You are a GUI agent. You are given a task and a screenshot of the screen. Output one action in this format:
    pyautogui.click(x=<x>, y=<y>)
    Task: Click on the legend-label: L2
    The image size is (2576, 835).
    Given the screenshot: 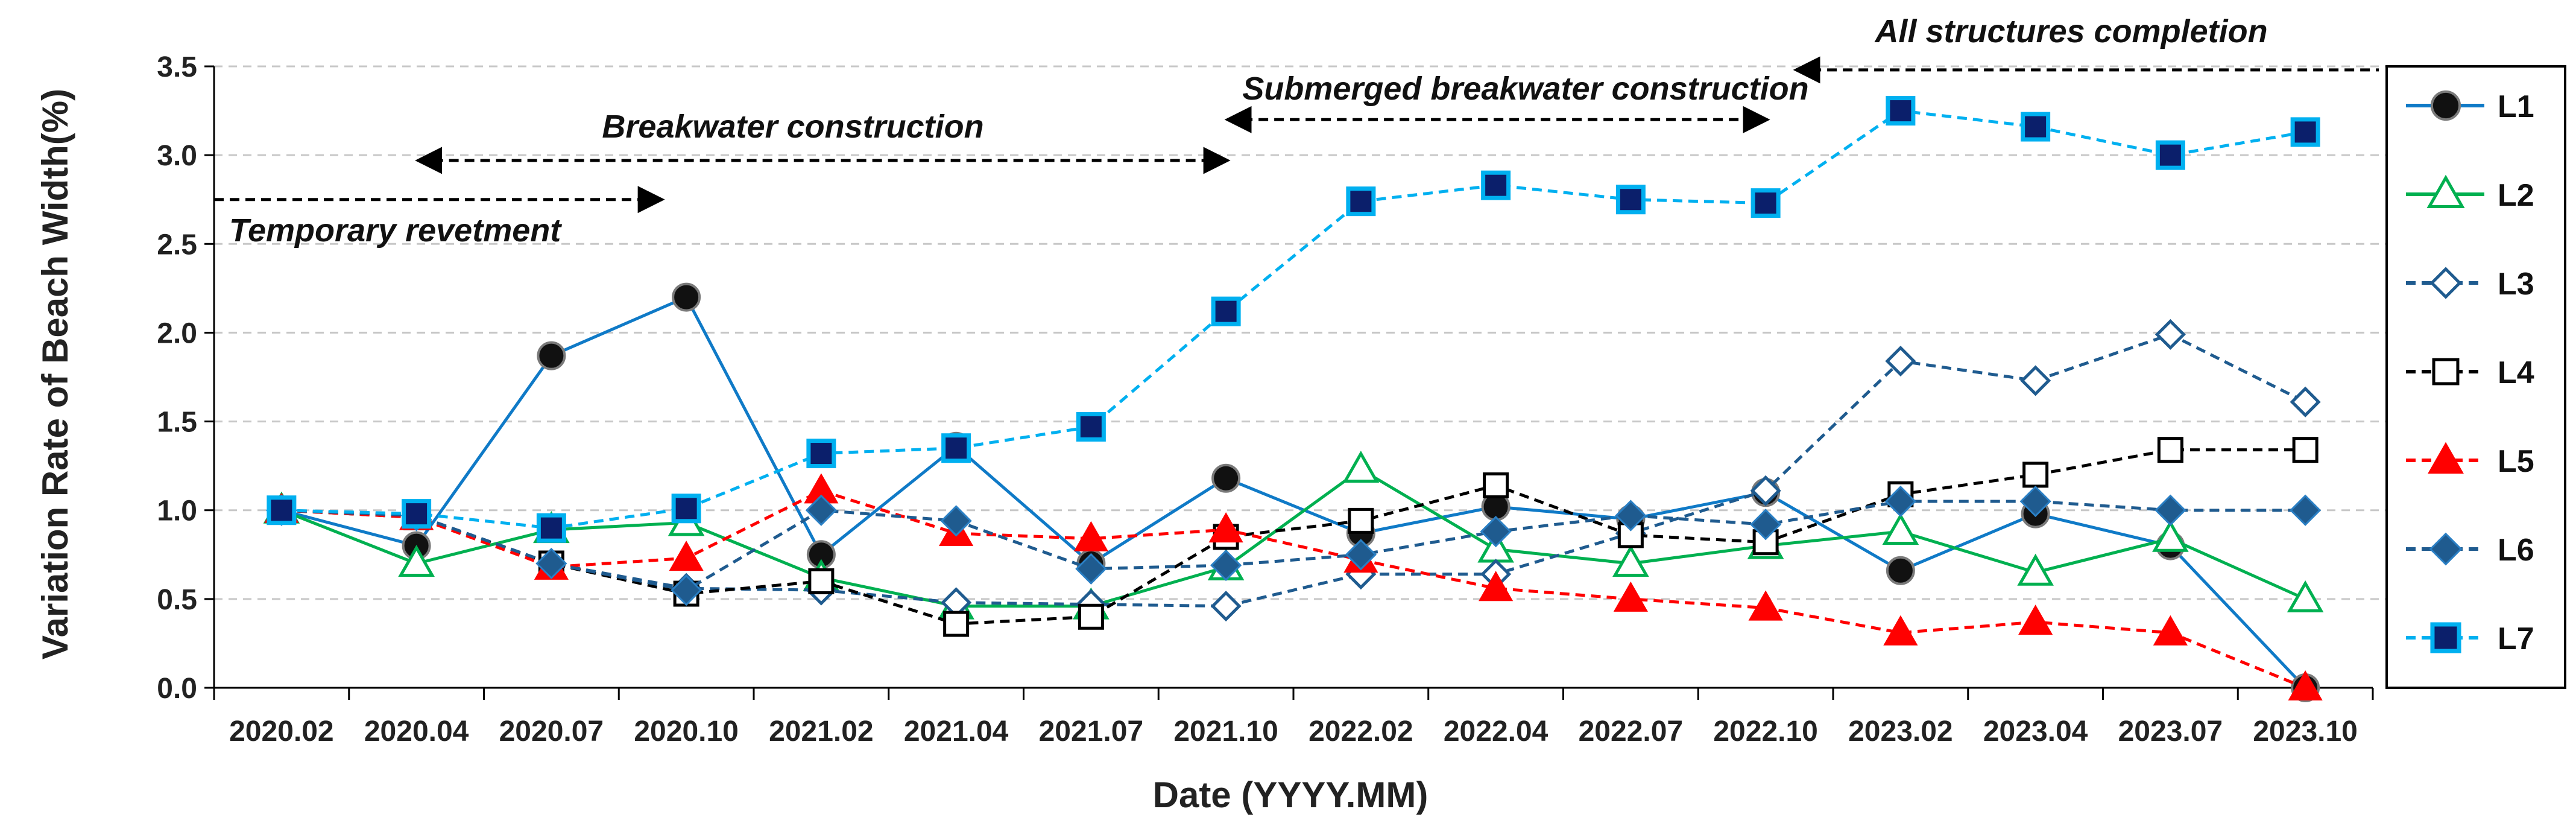 What is the action you would take?
    pyautogui.click(x=2516, y=195)
    